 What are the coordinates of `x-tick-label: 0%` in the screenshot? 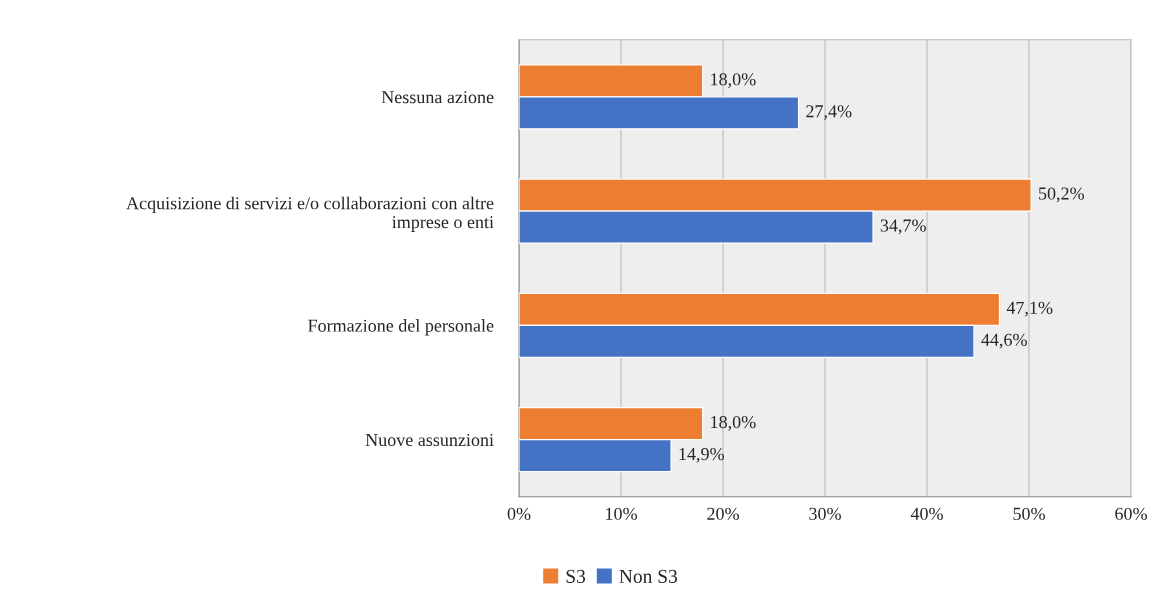 It's located at (519, 513).